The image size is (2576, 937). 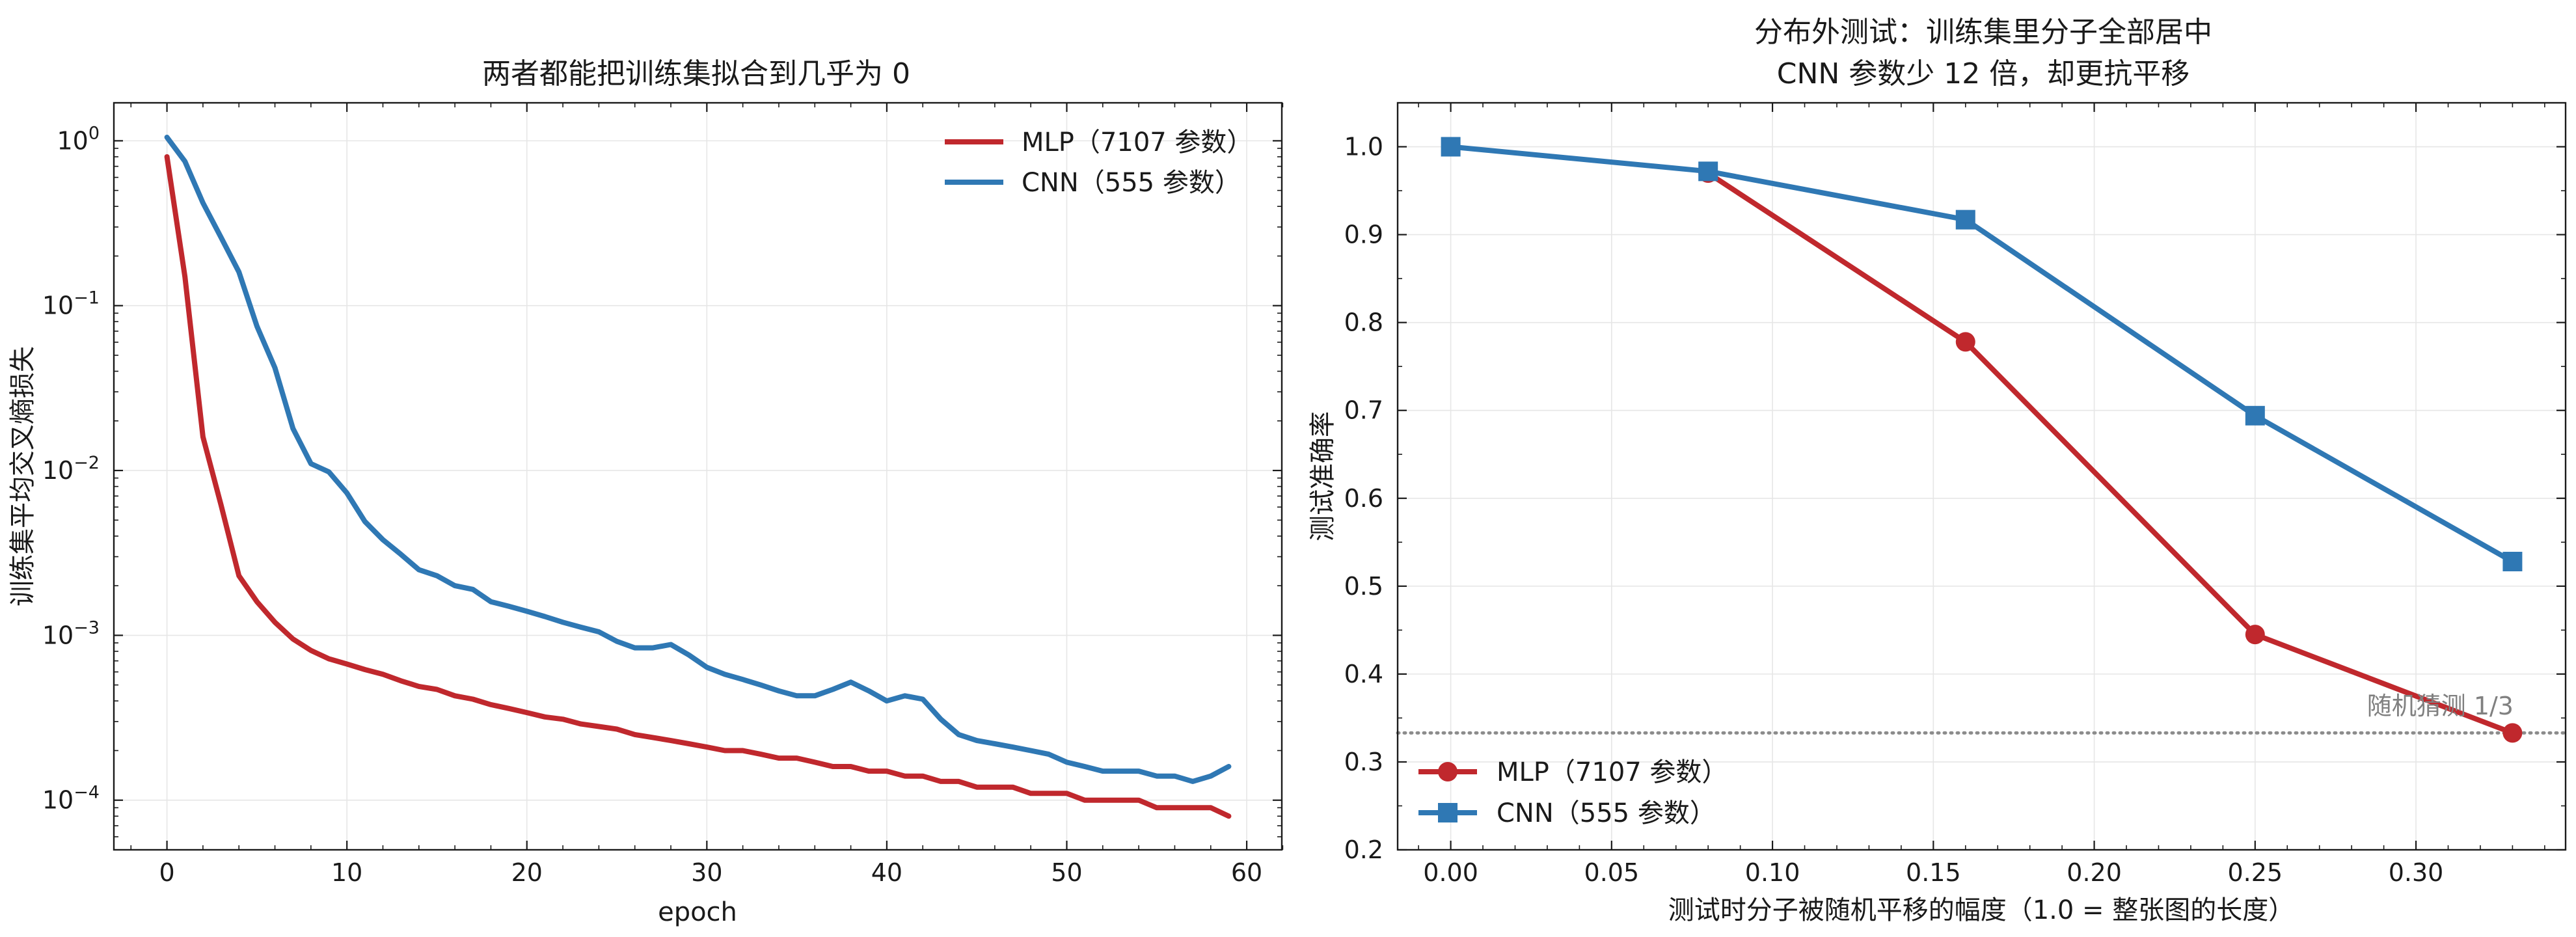 I want to click on legend-marker-mlp, so click(x=1448, y=772).